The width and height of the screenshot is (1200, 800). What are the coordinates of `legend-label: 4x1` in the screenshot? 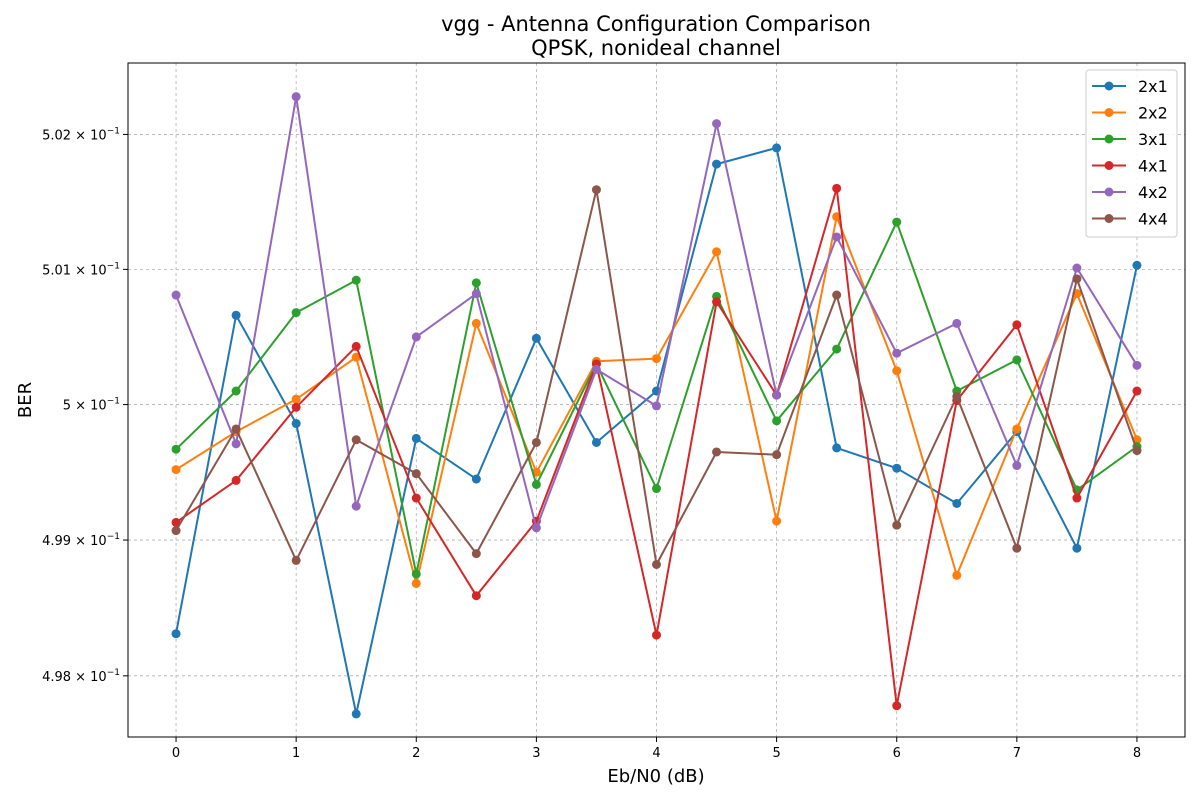 It's located at (1153, 166).